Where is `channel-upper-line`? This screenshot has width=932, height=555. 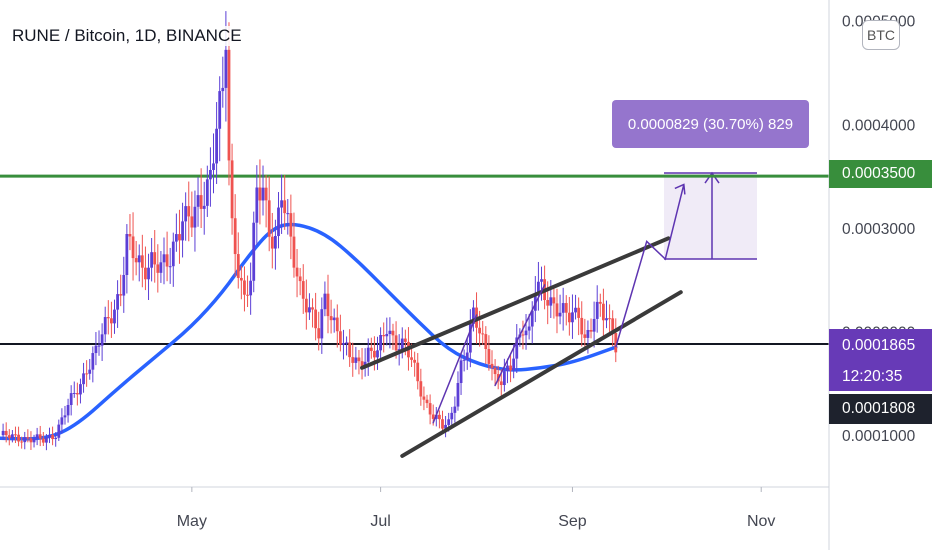
channel-upper-line is located at coordinates (515, 303).